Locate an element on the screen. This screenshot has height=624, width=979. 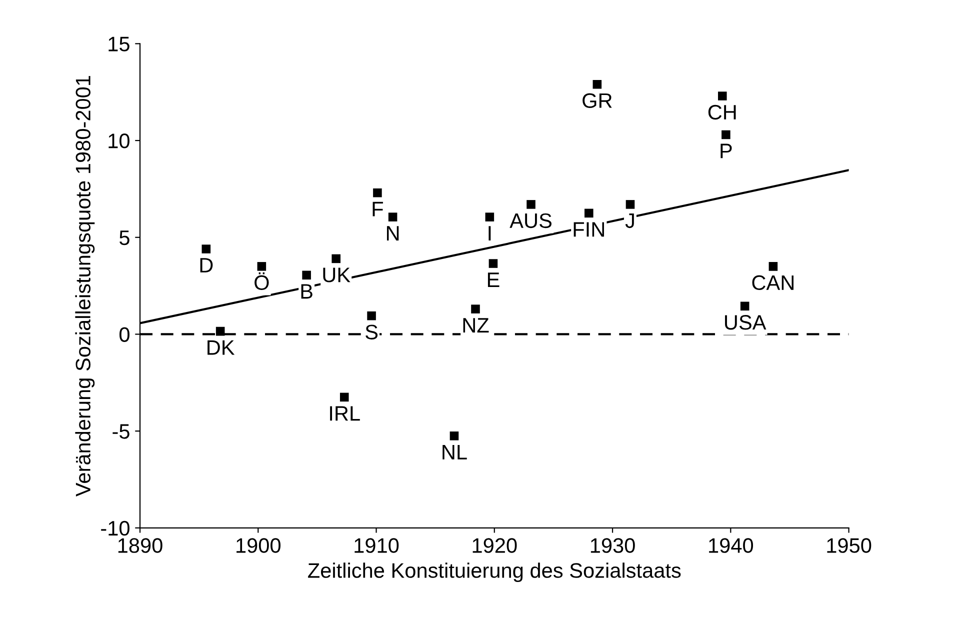
y-tick-label: -10 is located at coordinates (115, 528).